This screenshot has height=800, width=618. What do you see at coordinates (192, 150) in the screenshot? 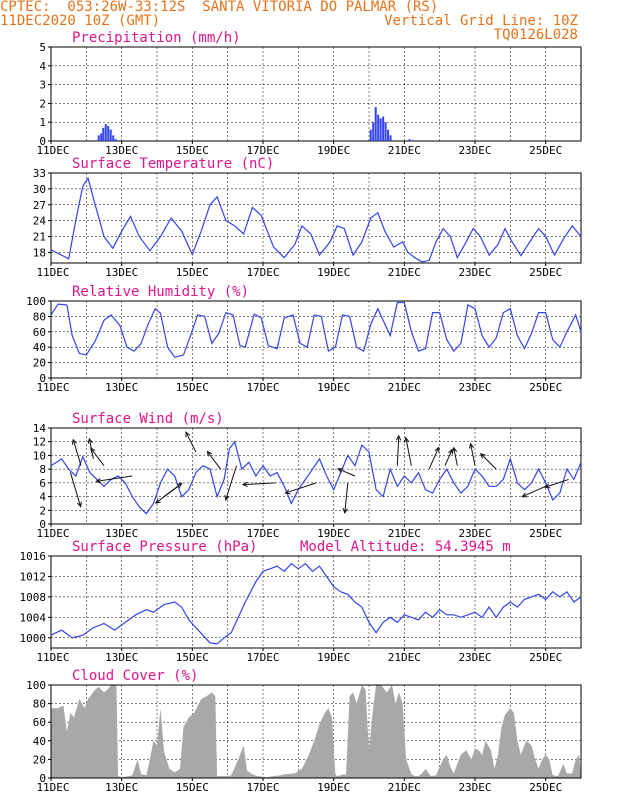
I see `precip-xtick-label: 15DEC` at bounding box center [192, 150].